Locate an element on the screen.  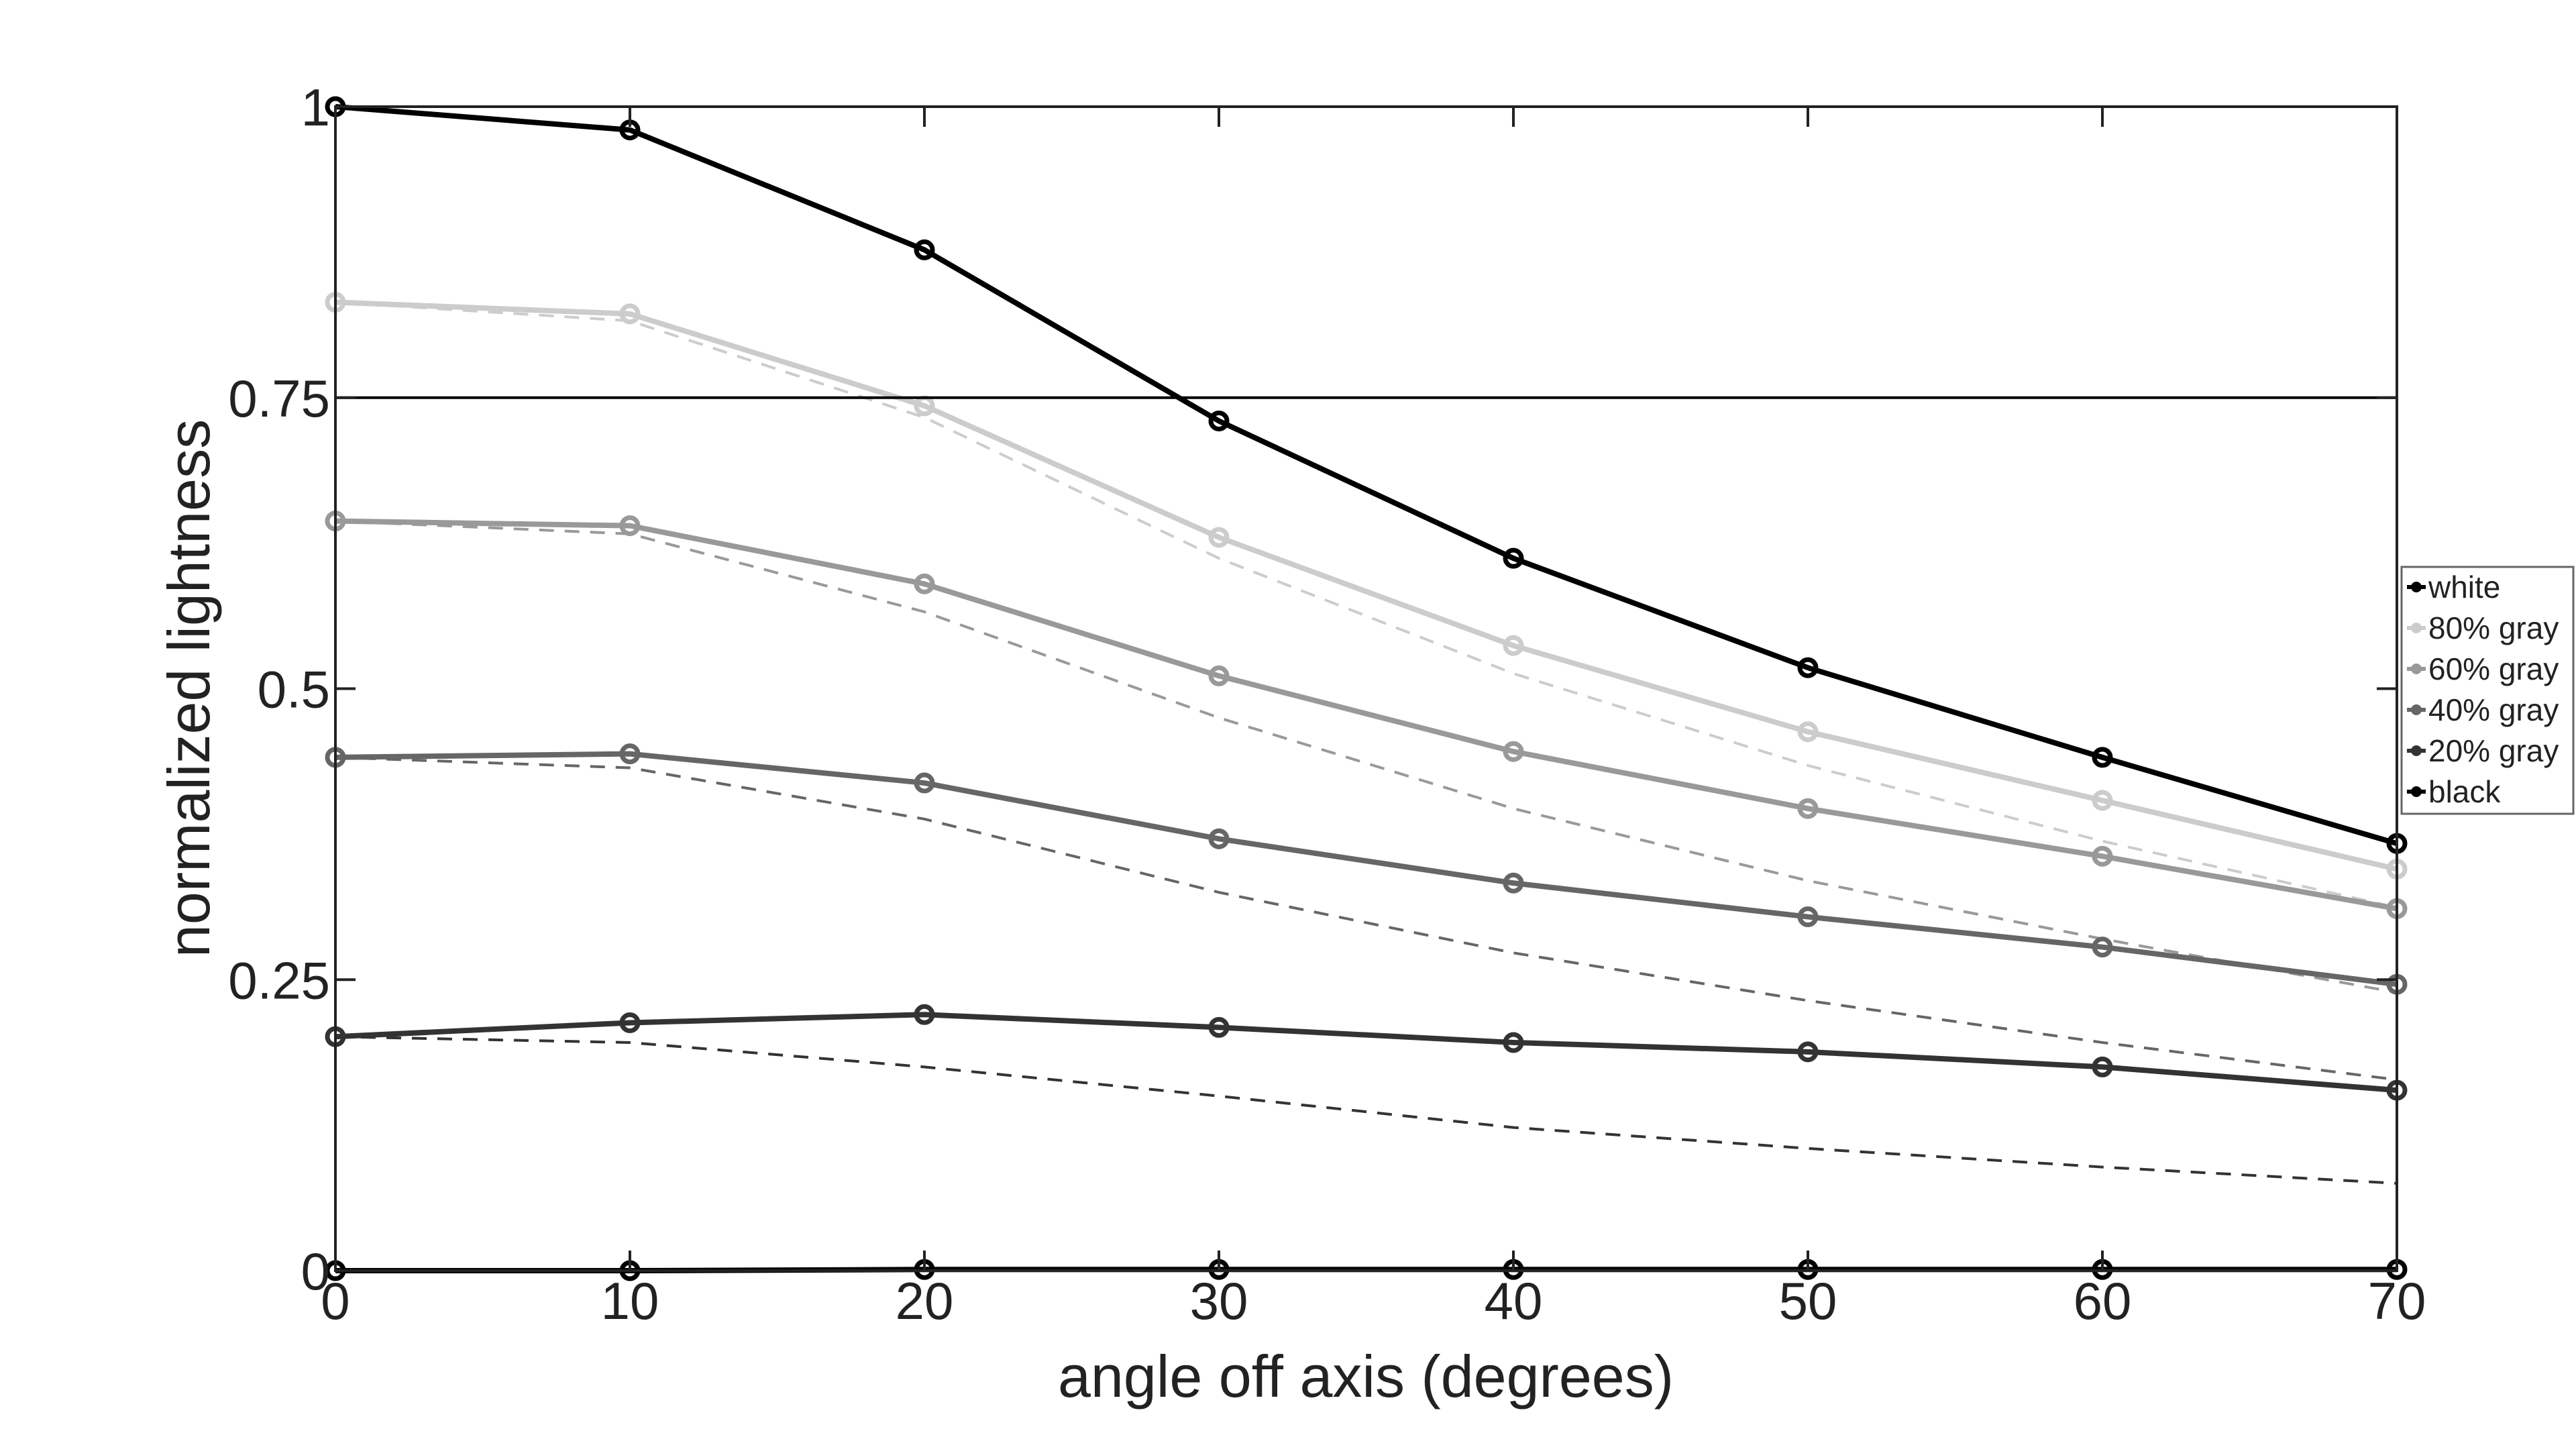
y-axis-label: normalized lightness is located at coordinates (189, 688).